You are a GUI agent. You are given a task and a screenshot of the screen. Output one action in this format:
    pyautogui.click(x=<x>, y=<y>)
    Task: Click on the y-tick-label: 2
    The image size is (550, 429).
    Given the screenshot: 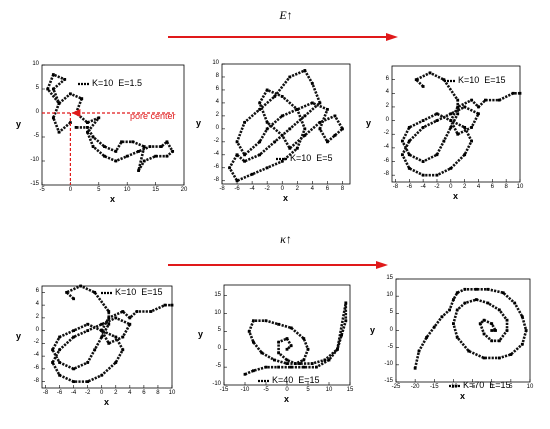 What is the action you would take?
    pyautogui.click(x=37, y=316)
    